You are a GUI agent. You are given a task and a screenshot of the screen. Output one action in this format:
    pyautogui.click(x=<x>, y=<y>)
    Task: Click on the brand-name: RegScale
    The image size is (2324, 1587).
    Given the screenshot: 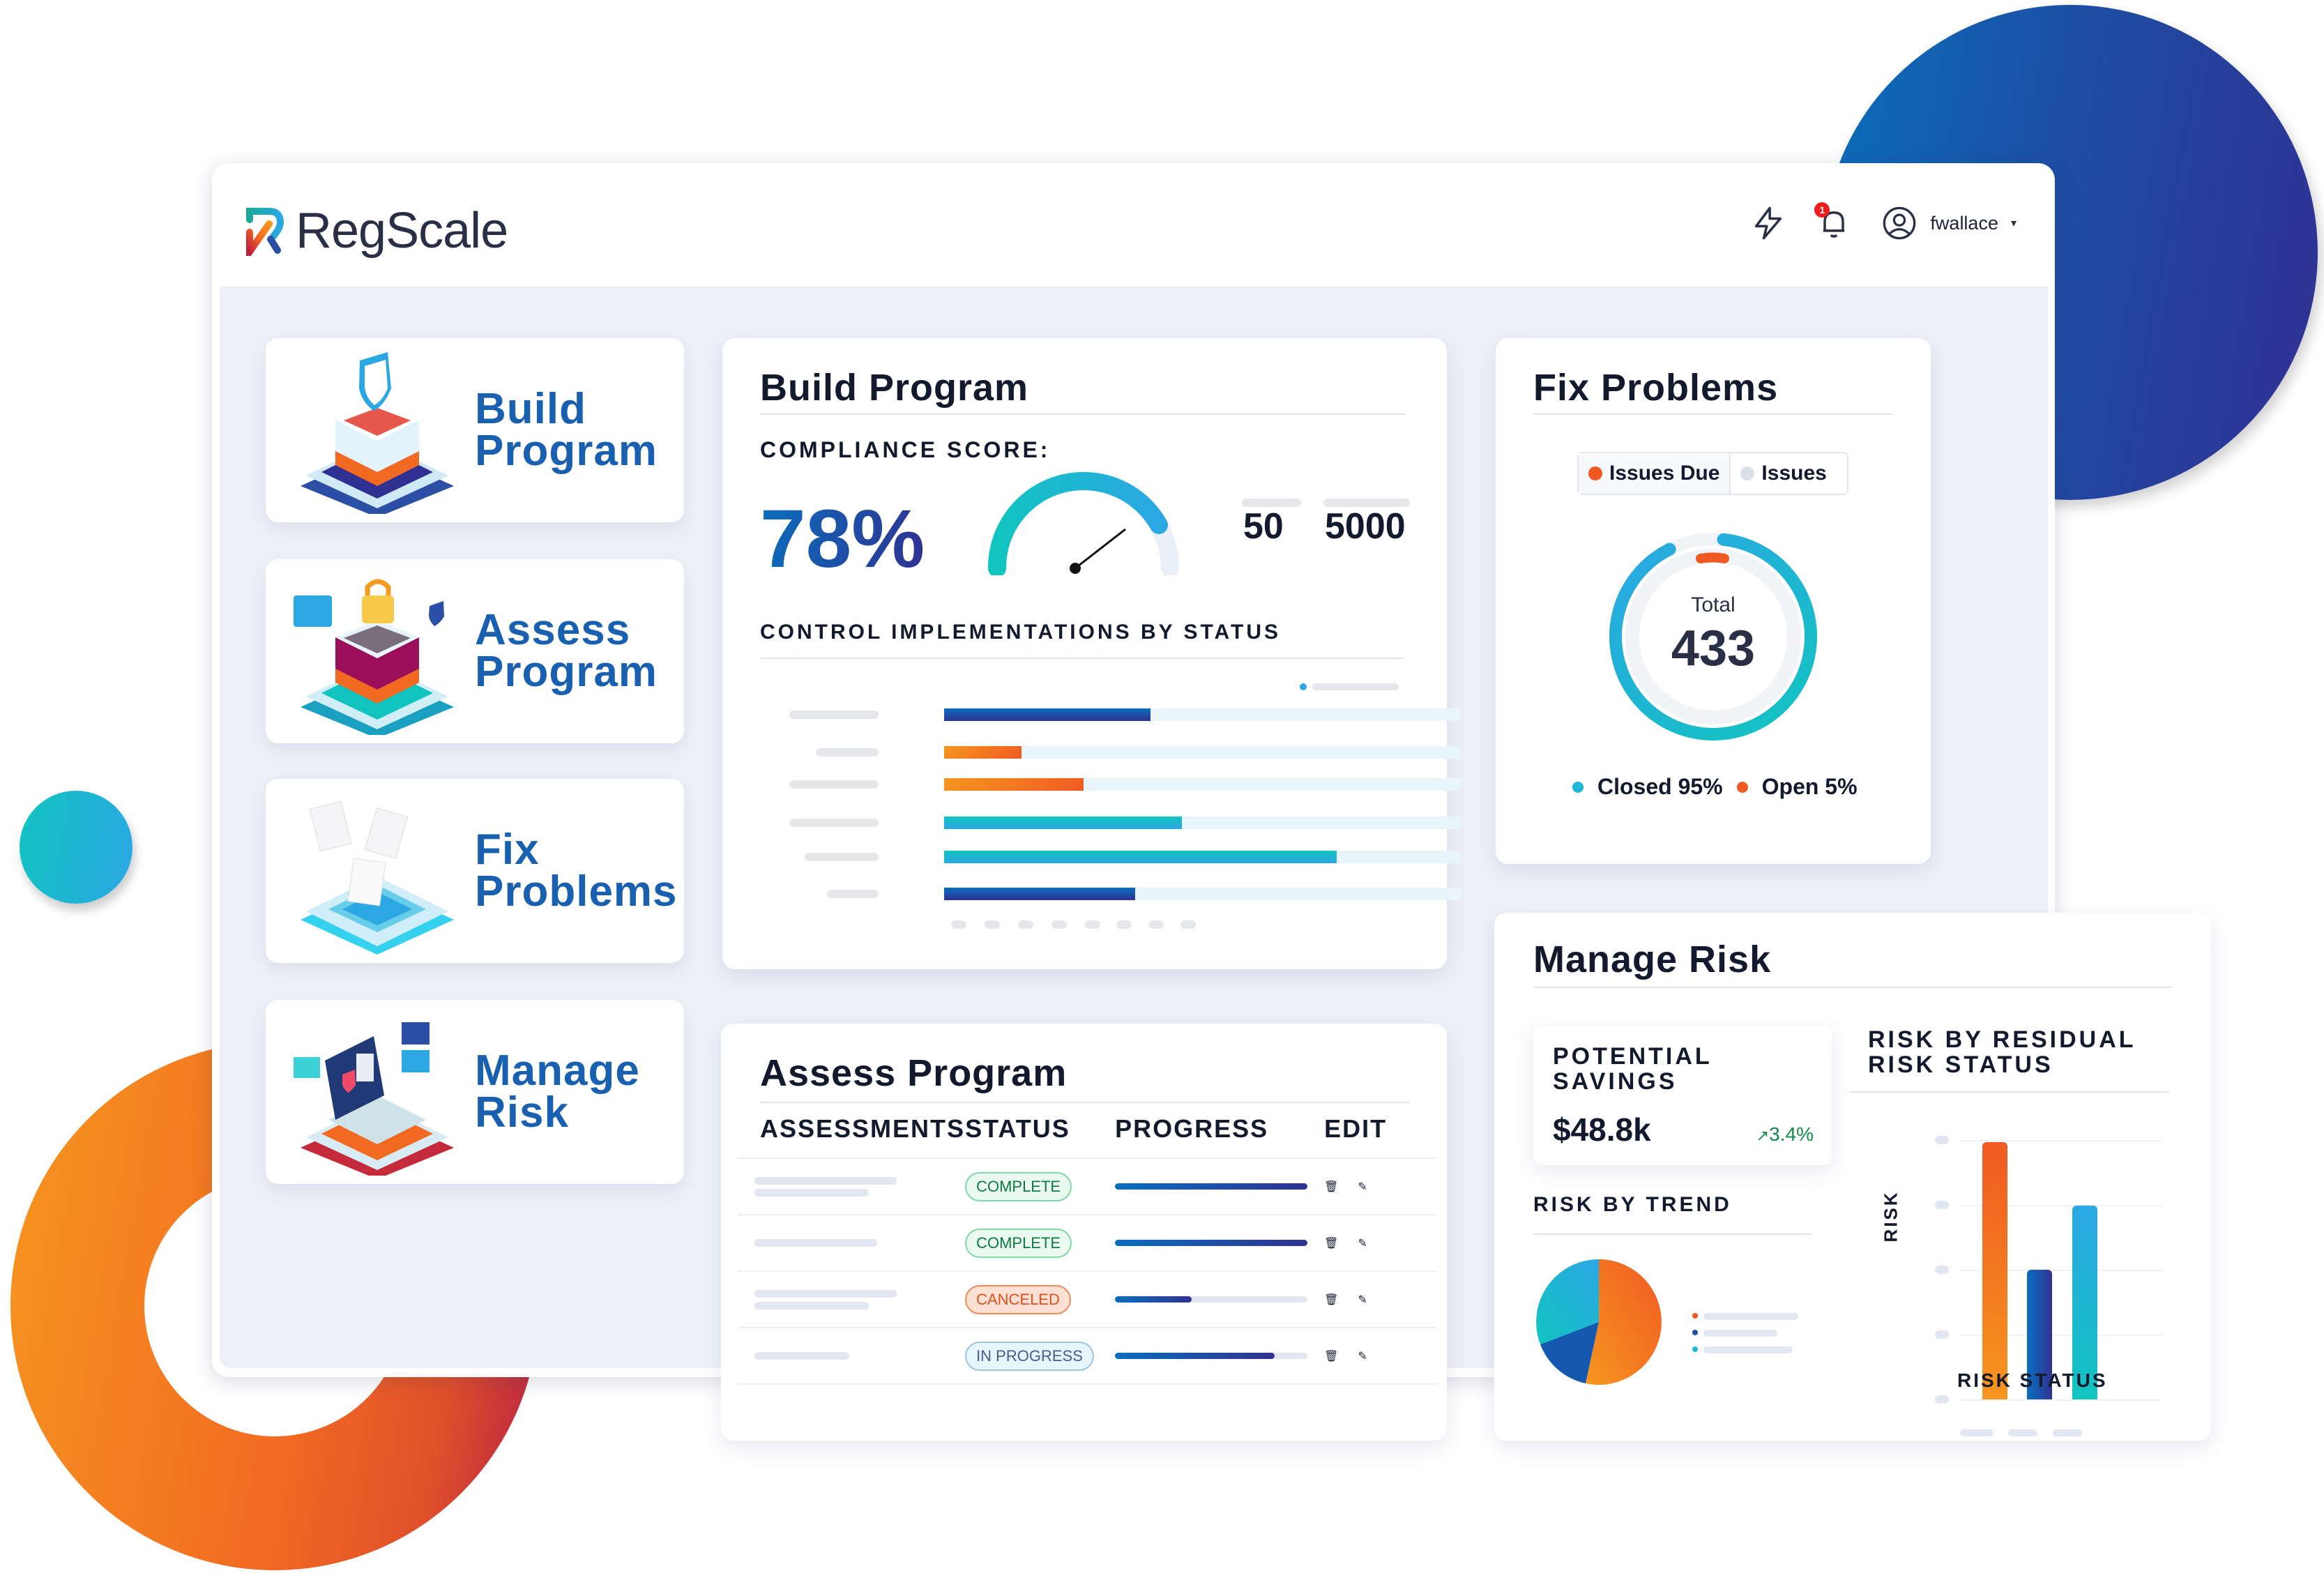 What is the action you would take?
    pyautogui.click(x=402, y=231)
    